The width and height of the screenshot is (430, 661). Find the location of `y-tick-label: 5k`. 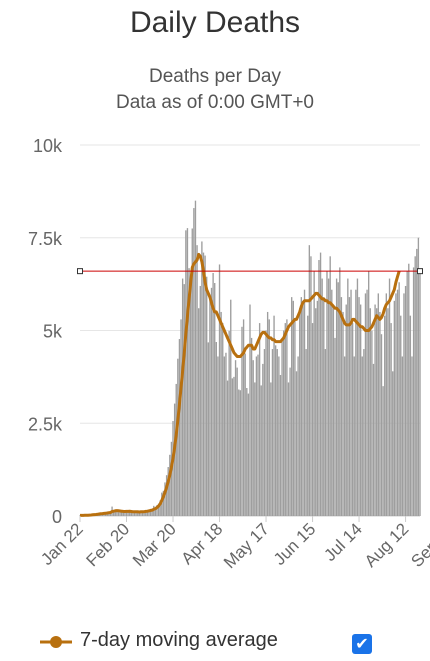

y-tick-label: 5k is located at coordinates (53, 332).